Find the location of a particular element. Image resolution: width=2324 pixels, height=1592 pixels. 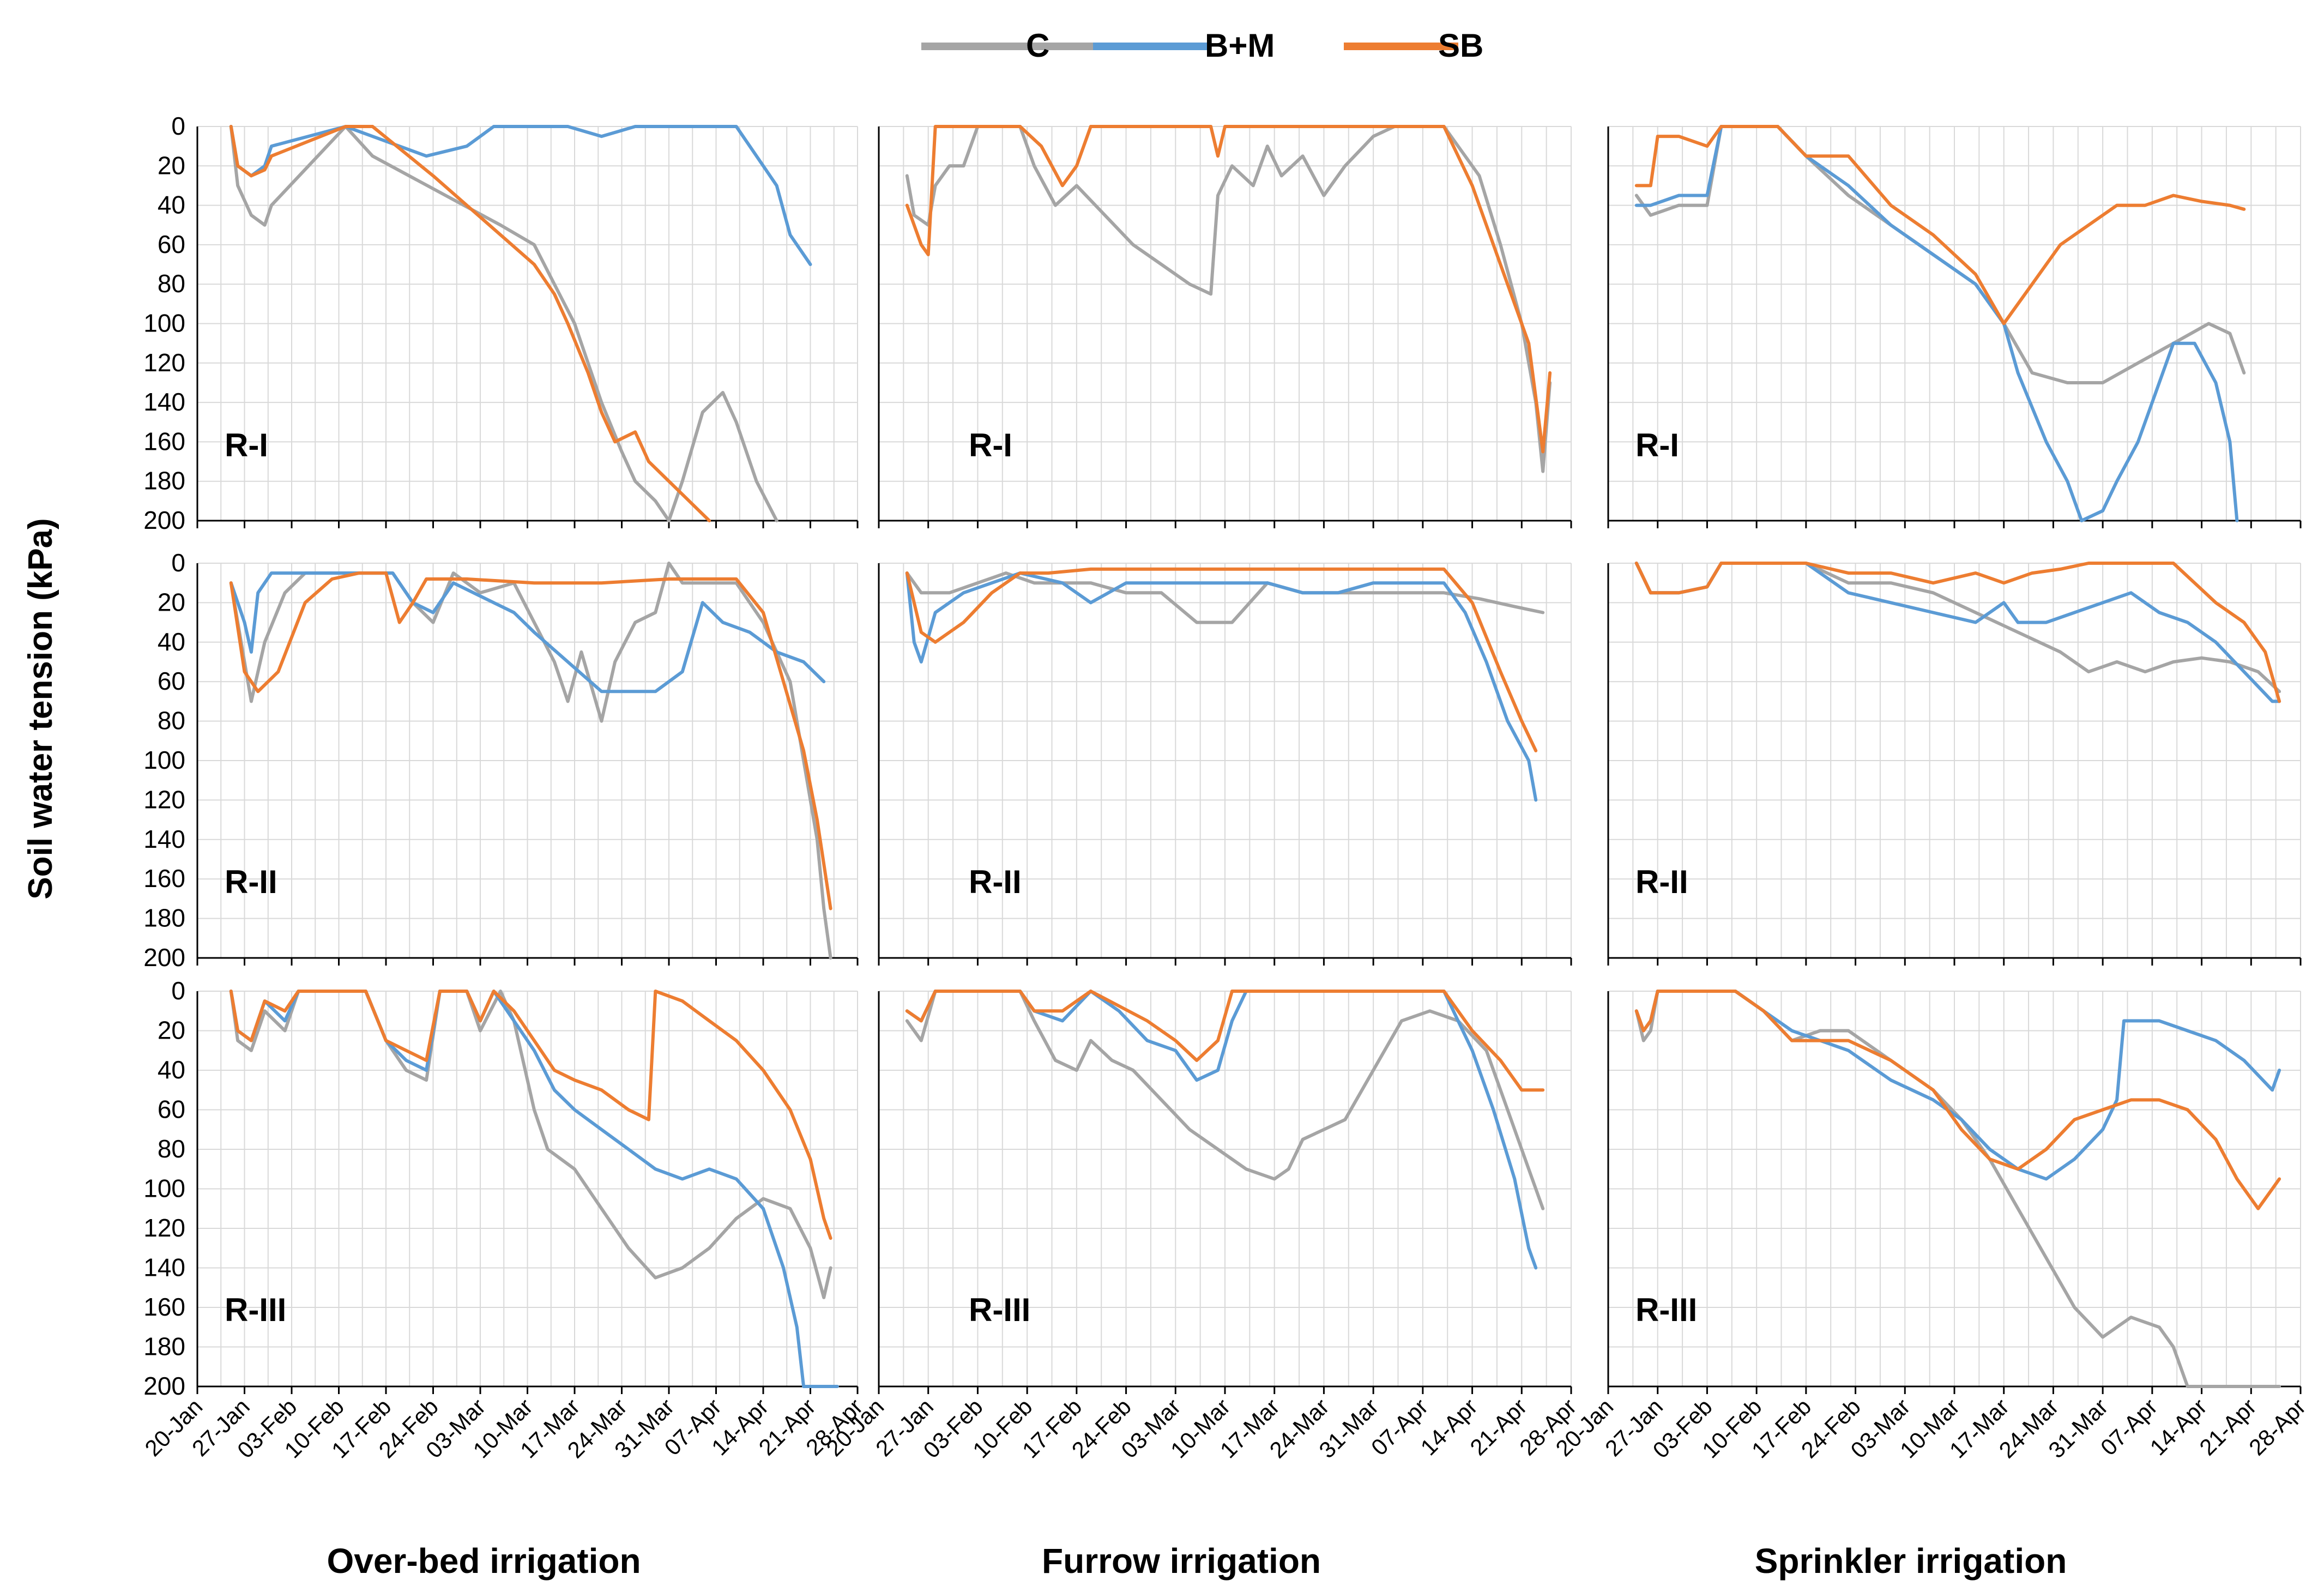

legend-label: B+M is located at coordinates (1240, 45).